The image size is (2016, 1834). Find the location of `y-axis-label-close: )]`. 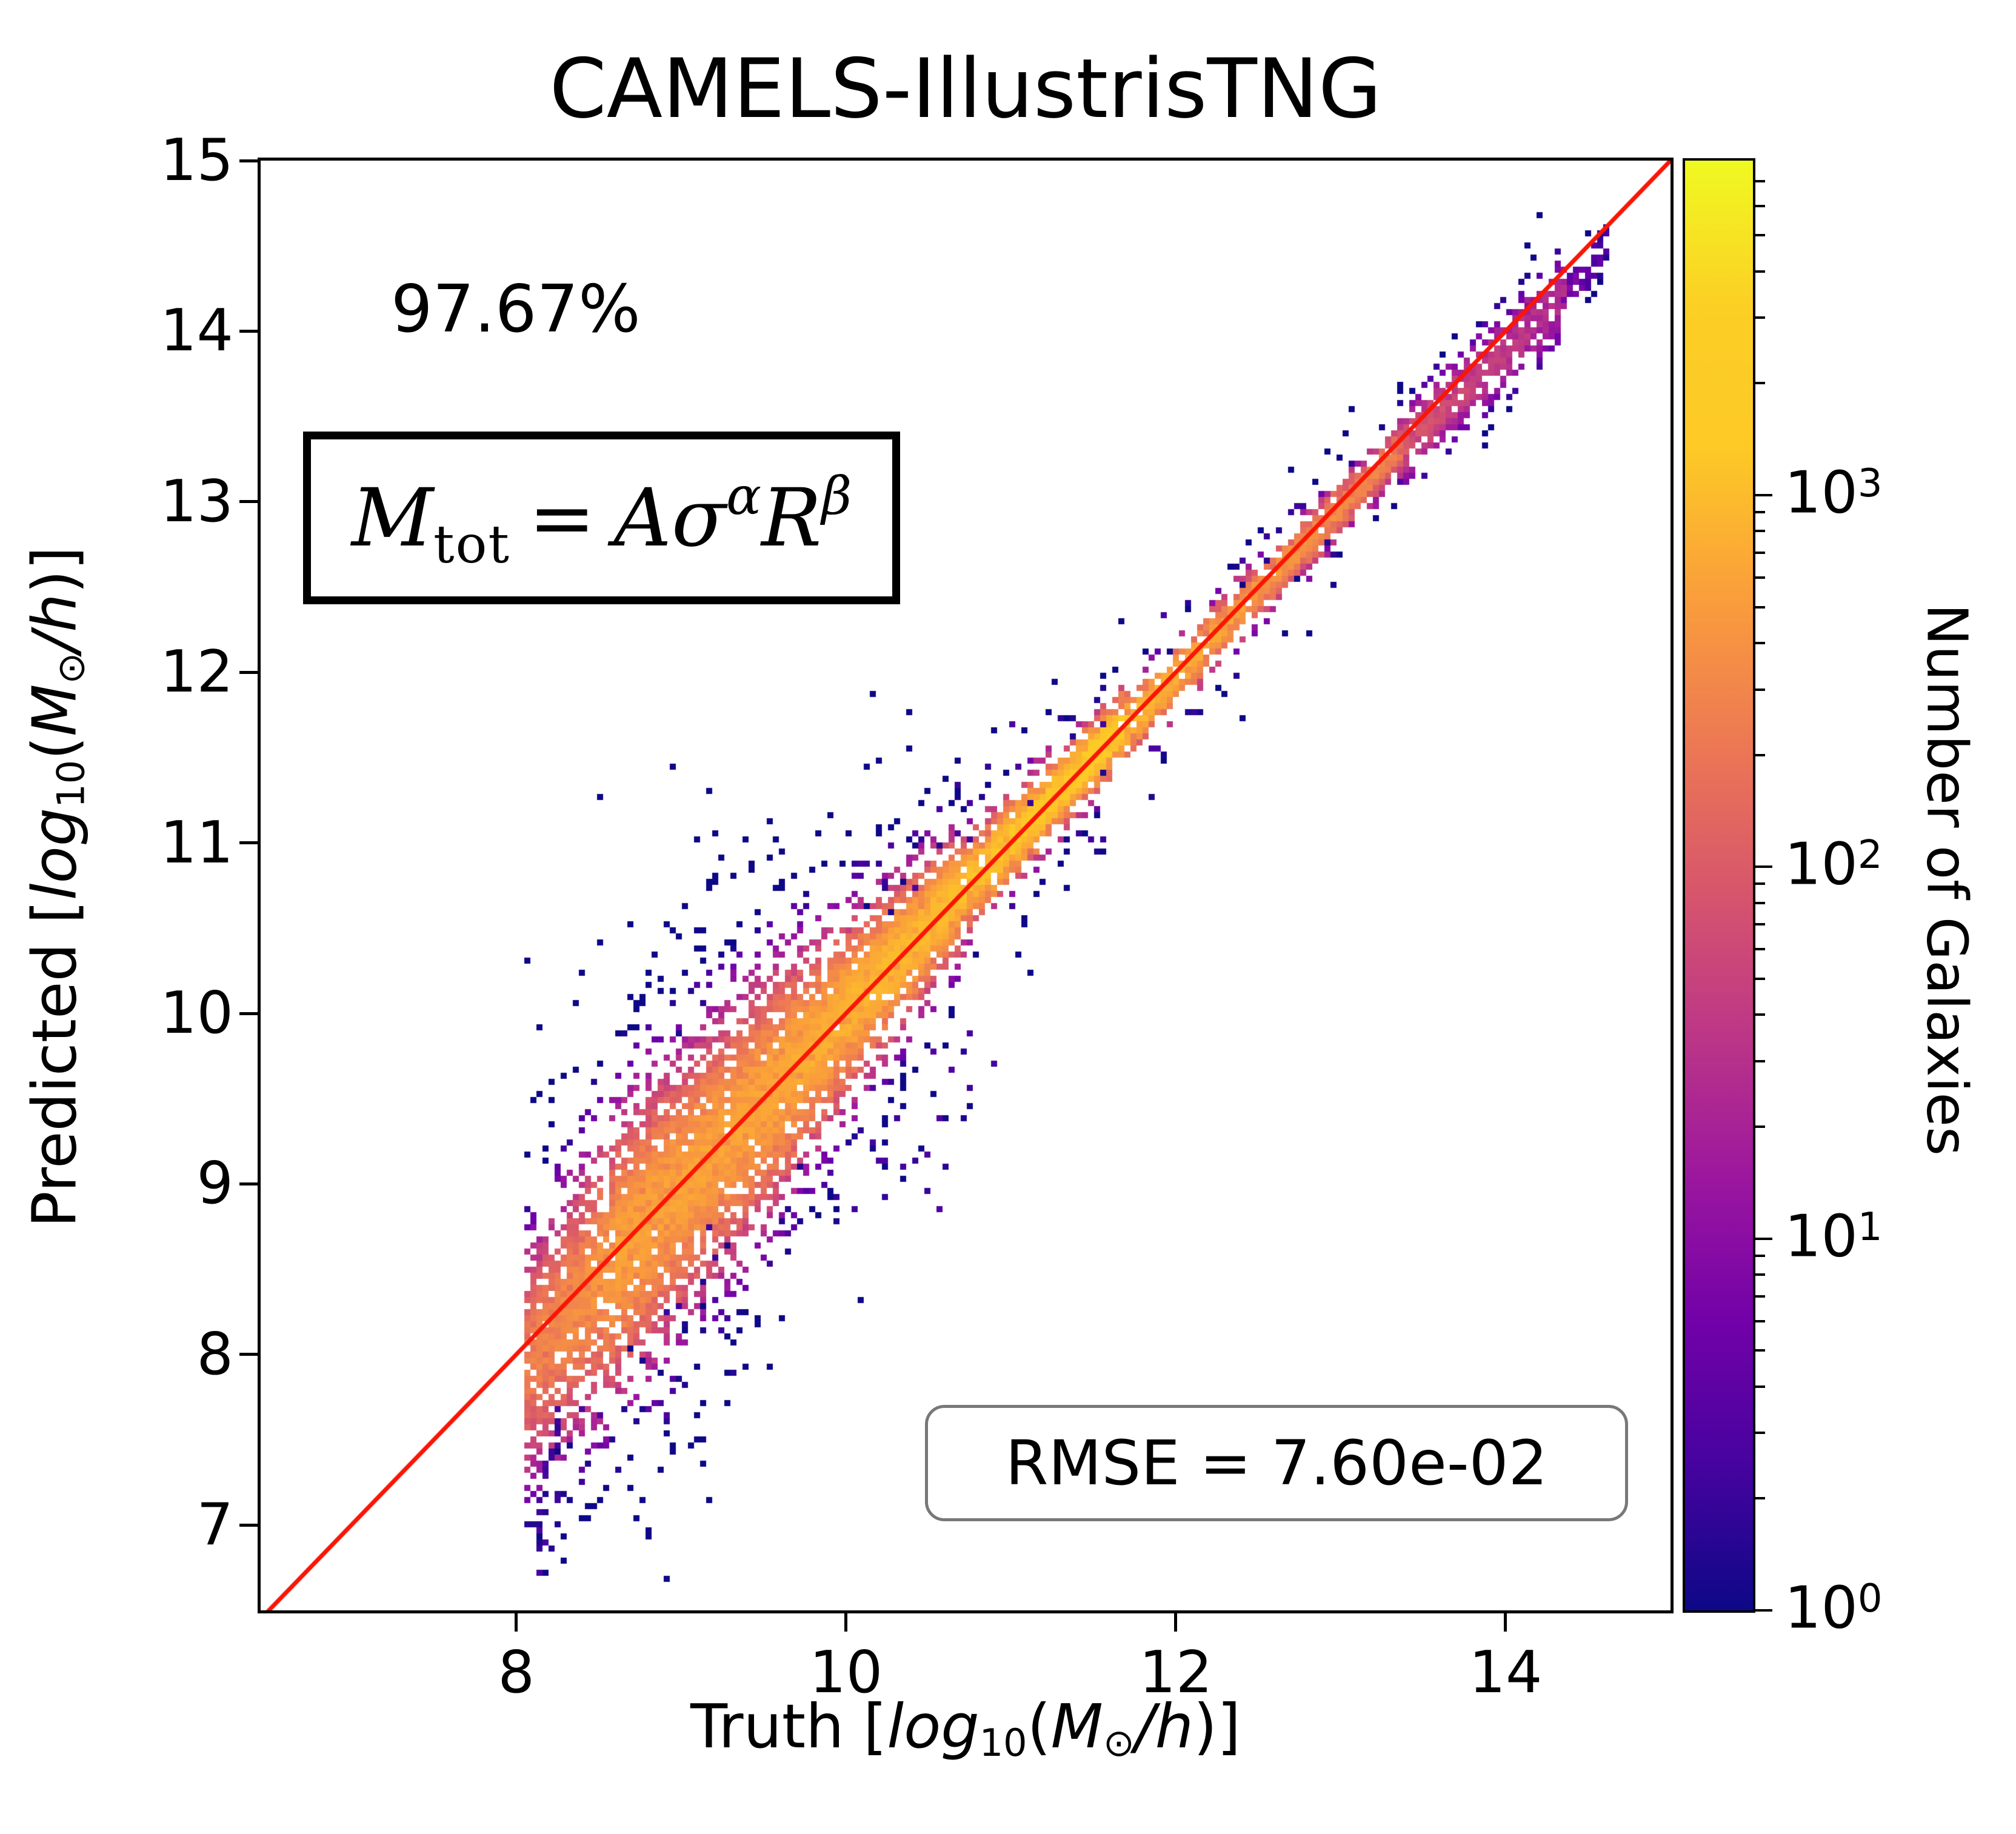

y-axis-label-close: )] is located at coordinates (54, 570).